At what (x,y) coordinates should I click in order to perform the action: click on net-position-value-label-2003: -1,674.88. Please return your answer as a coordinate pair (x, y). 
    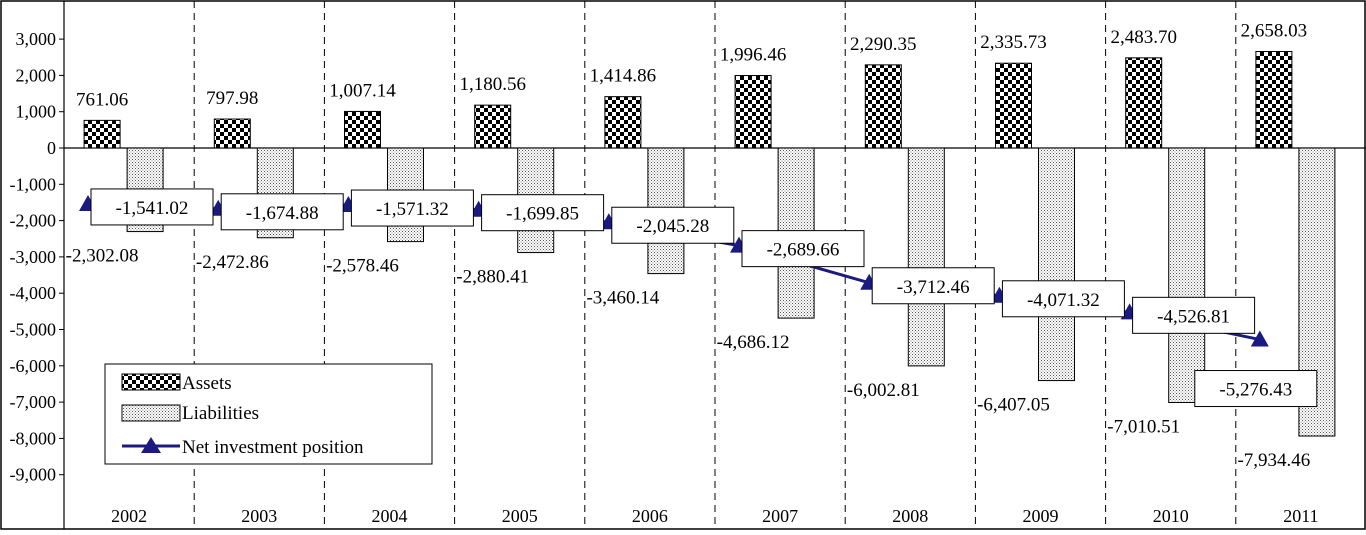
    Looking at the image, I should click on (282, 213).